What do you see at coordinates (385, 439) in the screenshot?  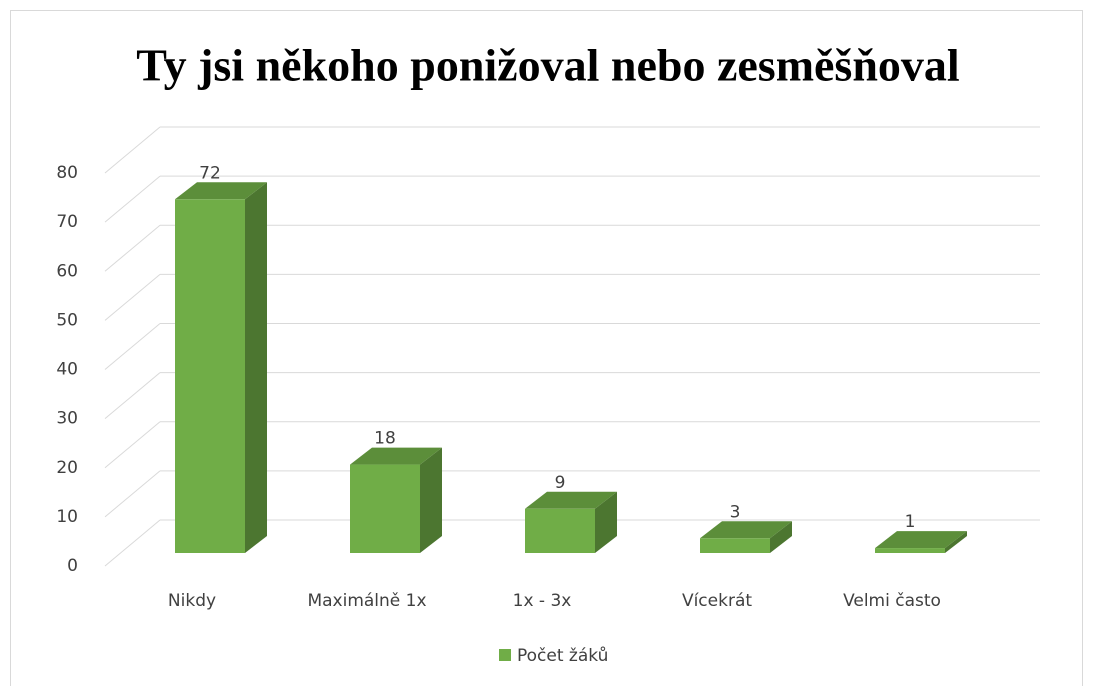 I see `data-label: 18` at bounding box center [385, 439].